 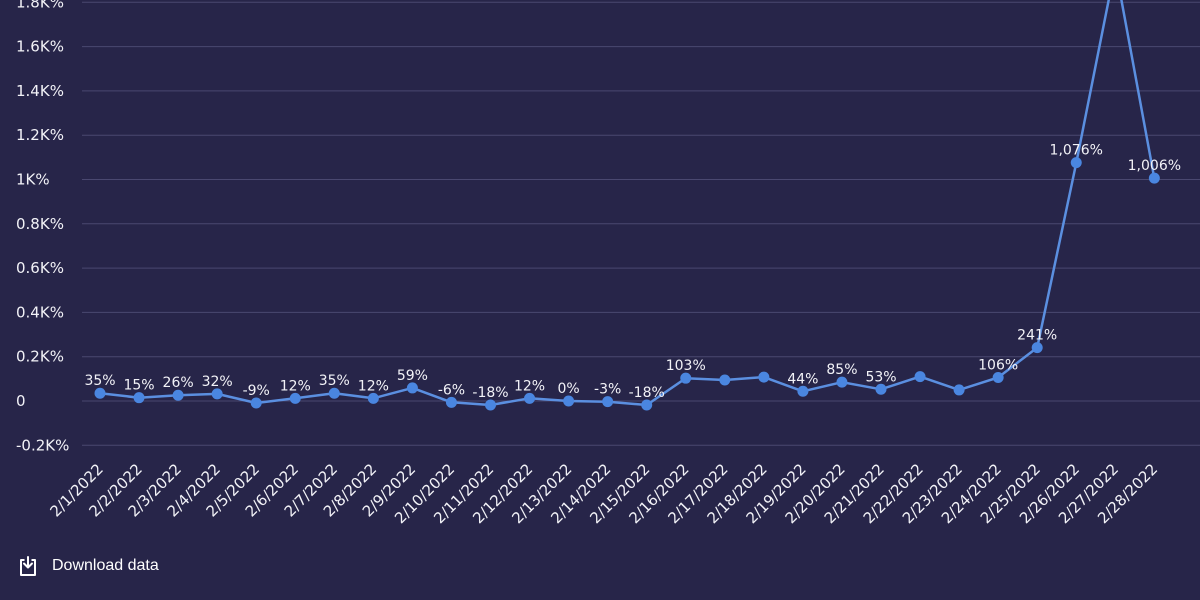 I want to click on y-tick-label: 1.6K%, so click(x=40, y=47).